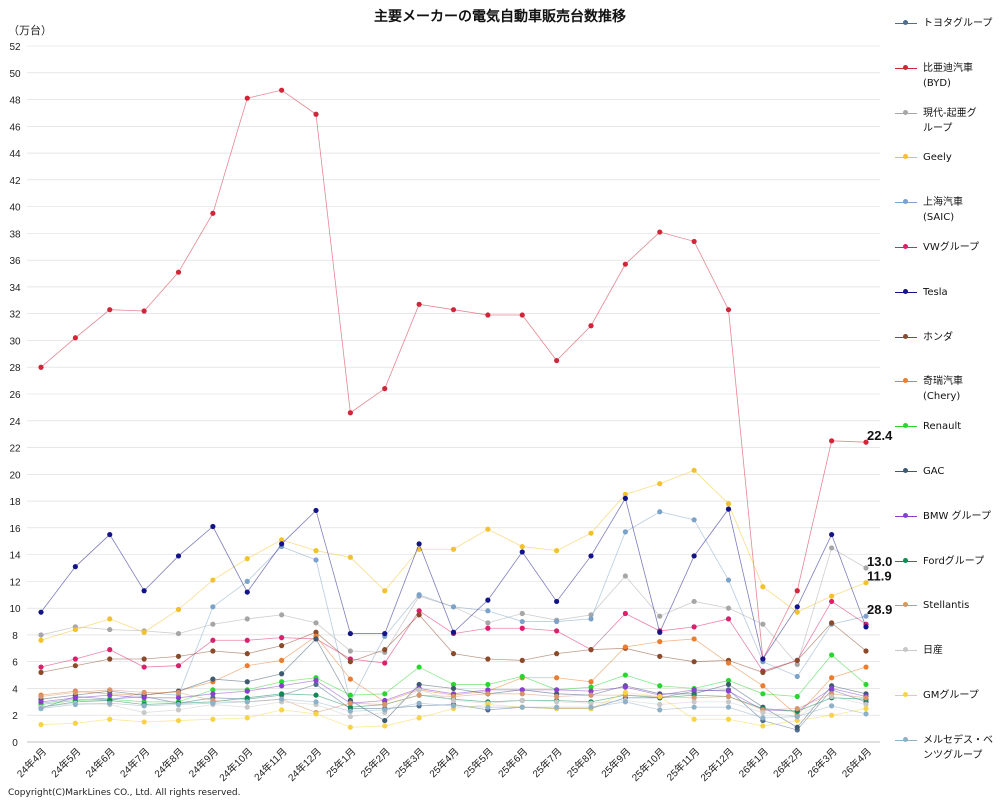 Image resolution: width=1000 pixels, height=800 pixels. I want to click on legend-label: トヨタグループ, so click(958, 23).